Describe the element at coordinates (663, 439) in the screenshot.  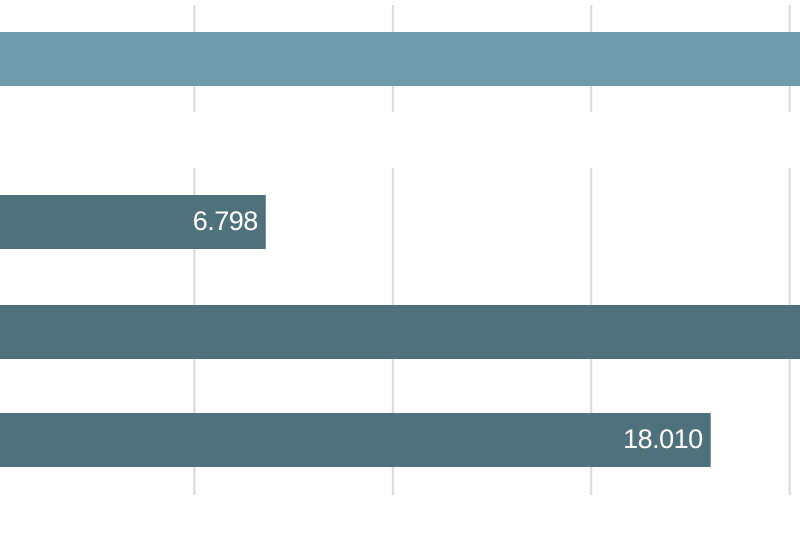
I see `value-label: 18.010` at that location.